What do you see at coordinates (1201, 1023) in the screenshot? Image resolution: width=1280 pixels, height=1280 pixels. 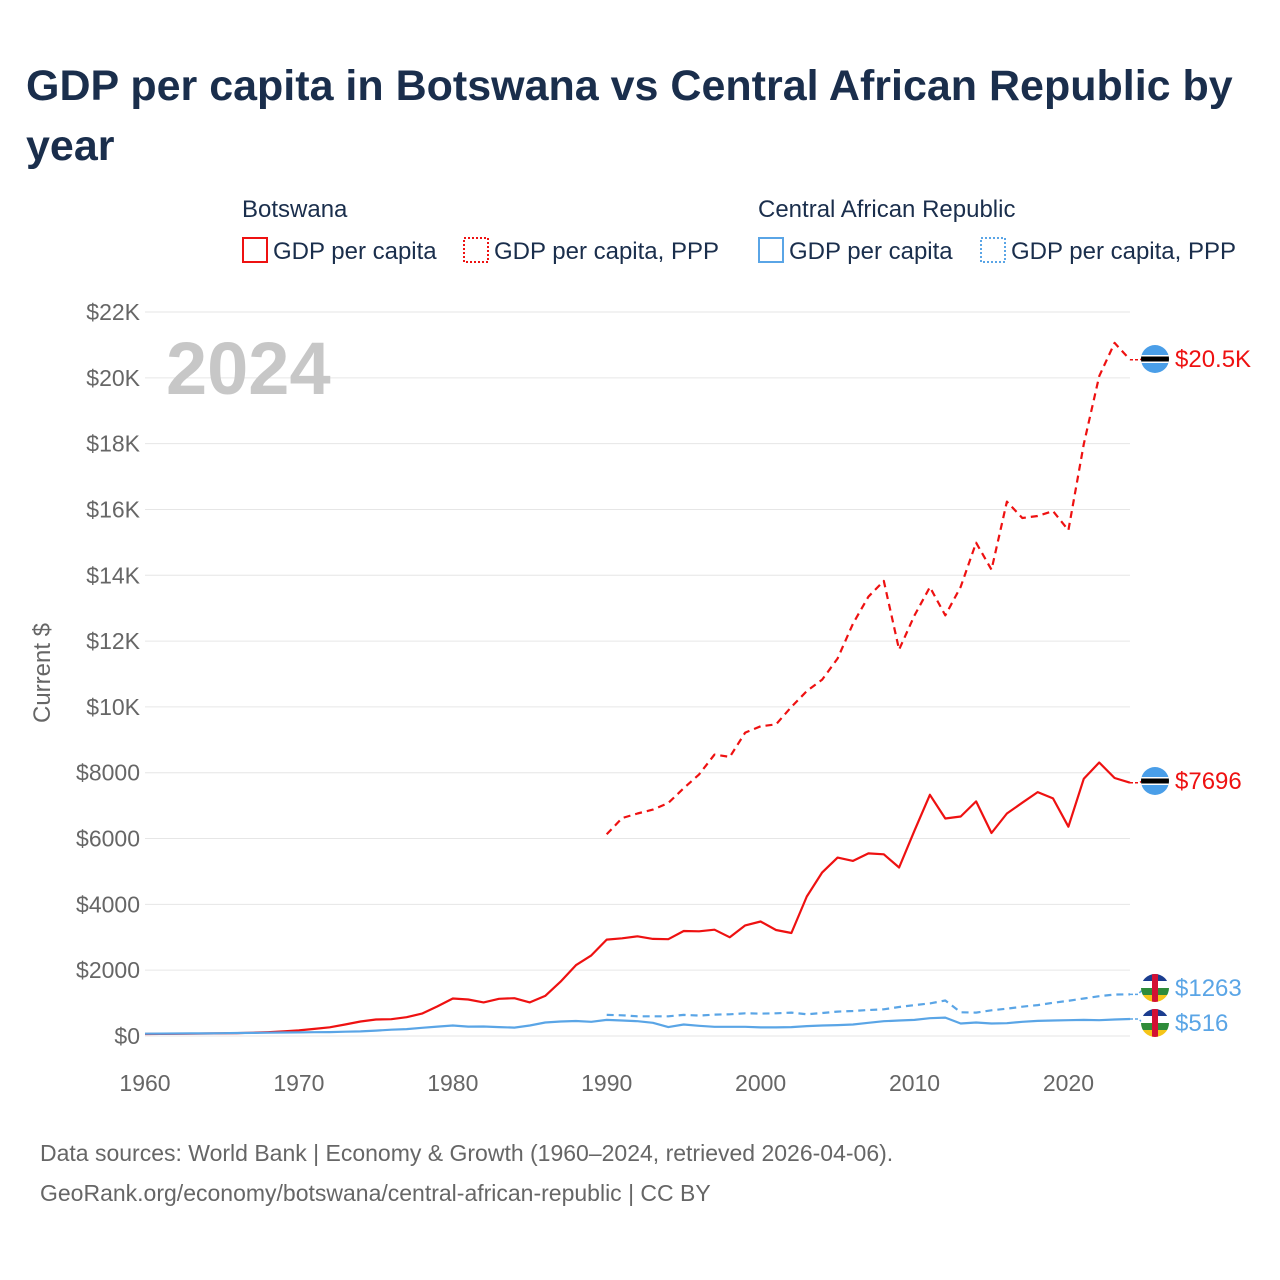 I see `end-label-central-african-republic-gdp-per-capita: $516` at bounding box center [1201, 1023].